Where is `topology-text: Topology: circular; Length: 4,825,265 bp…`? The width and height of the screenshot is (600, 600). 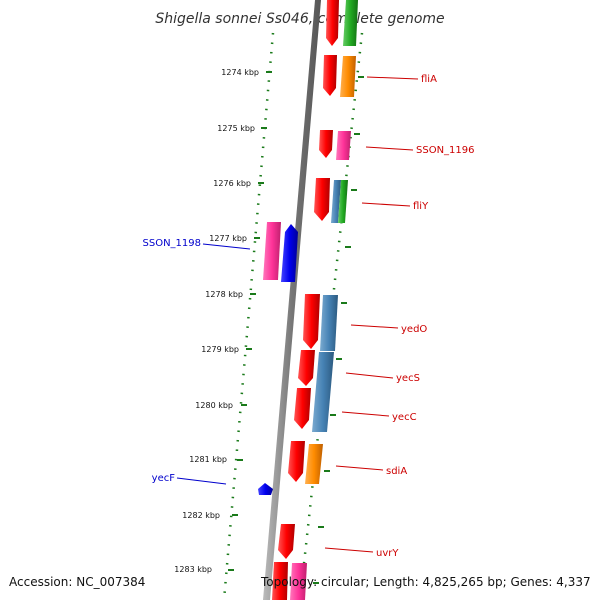 topology-text: Topology: circular; Length: 4,825,265 bp… is located at coordinates (425, 582).